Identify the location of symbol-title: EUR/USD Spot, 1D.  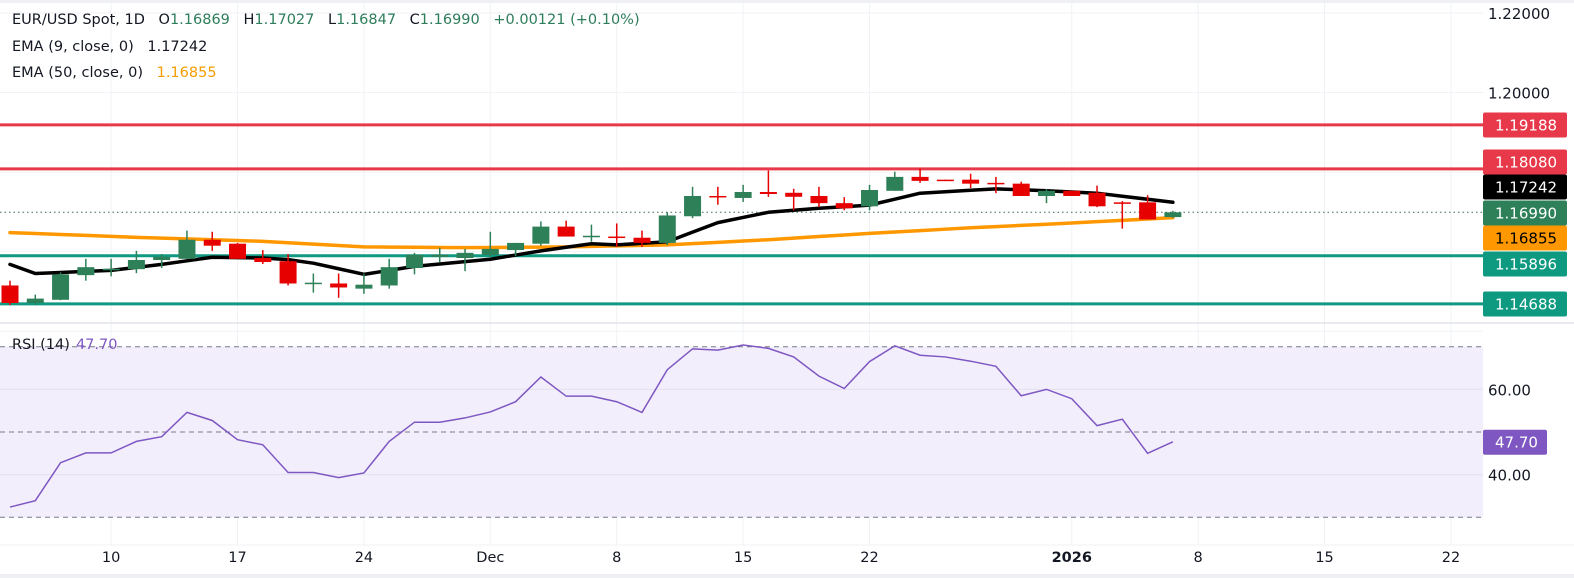
(78, 20).